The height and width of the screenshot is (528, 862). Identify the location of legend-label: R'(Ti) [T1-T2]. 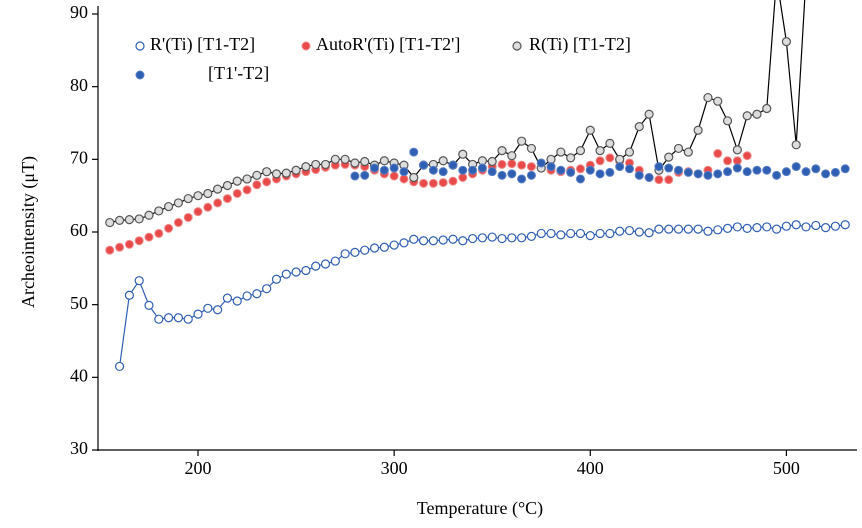
(202, 44).